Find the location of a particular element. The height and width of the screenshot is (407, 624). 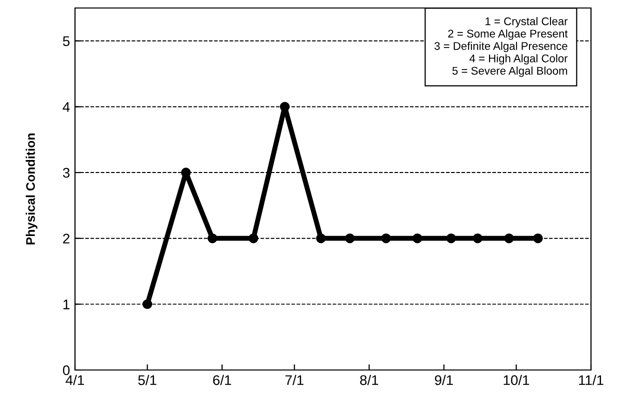

x-tick-label: 5/1 is located at coordinates (147, 380).